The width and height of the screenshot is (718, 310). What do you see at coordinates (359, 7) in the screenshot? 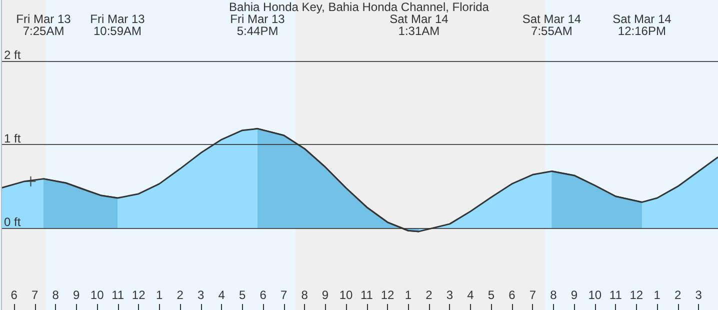
I see `chart-title: Bahia Honda Key, Bahia Honda Channel, Florida` at bounding box center [359, 7].